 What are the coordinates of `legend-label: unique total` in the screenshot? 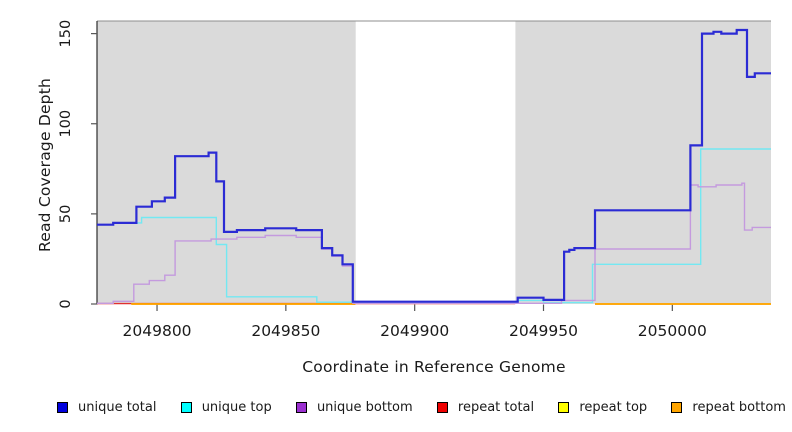 It's located at (117, 407).